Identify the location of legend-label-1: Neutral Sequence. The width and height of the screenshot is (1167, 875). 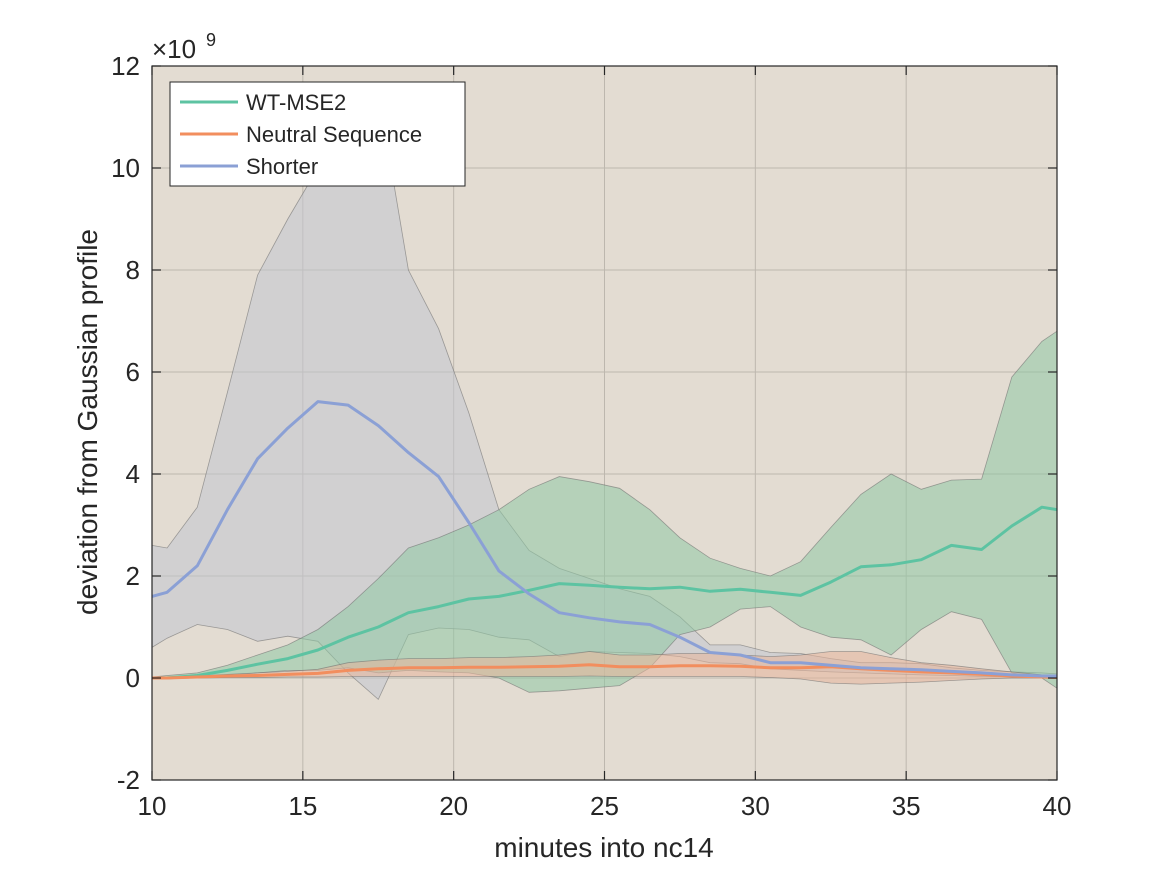
(334, 134).